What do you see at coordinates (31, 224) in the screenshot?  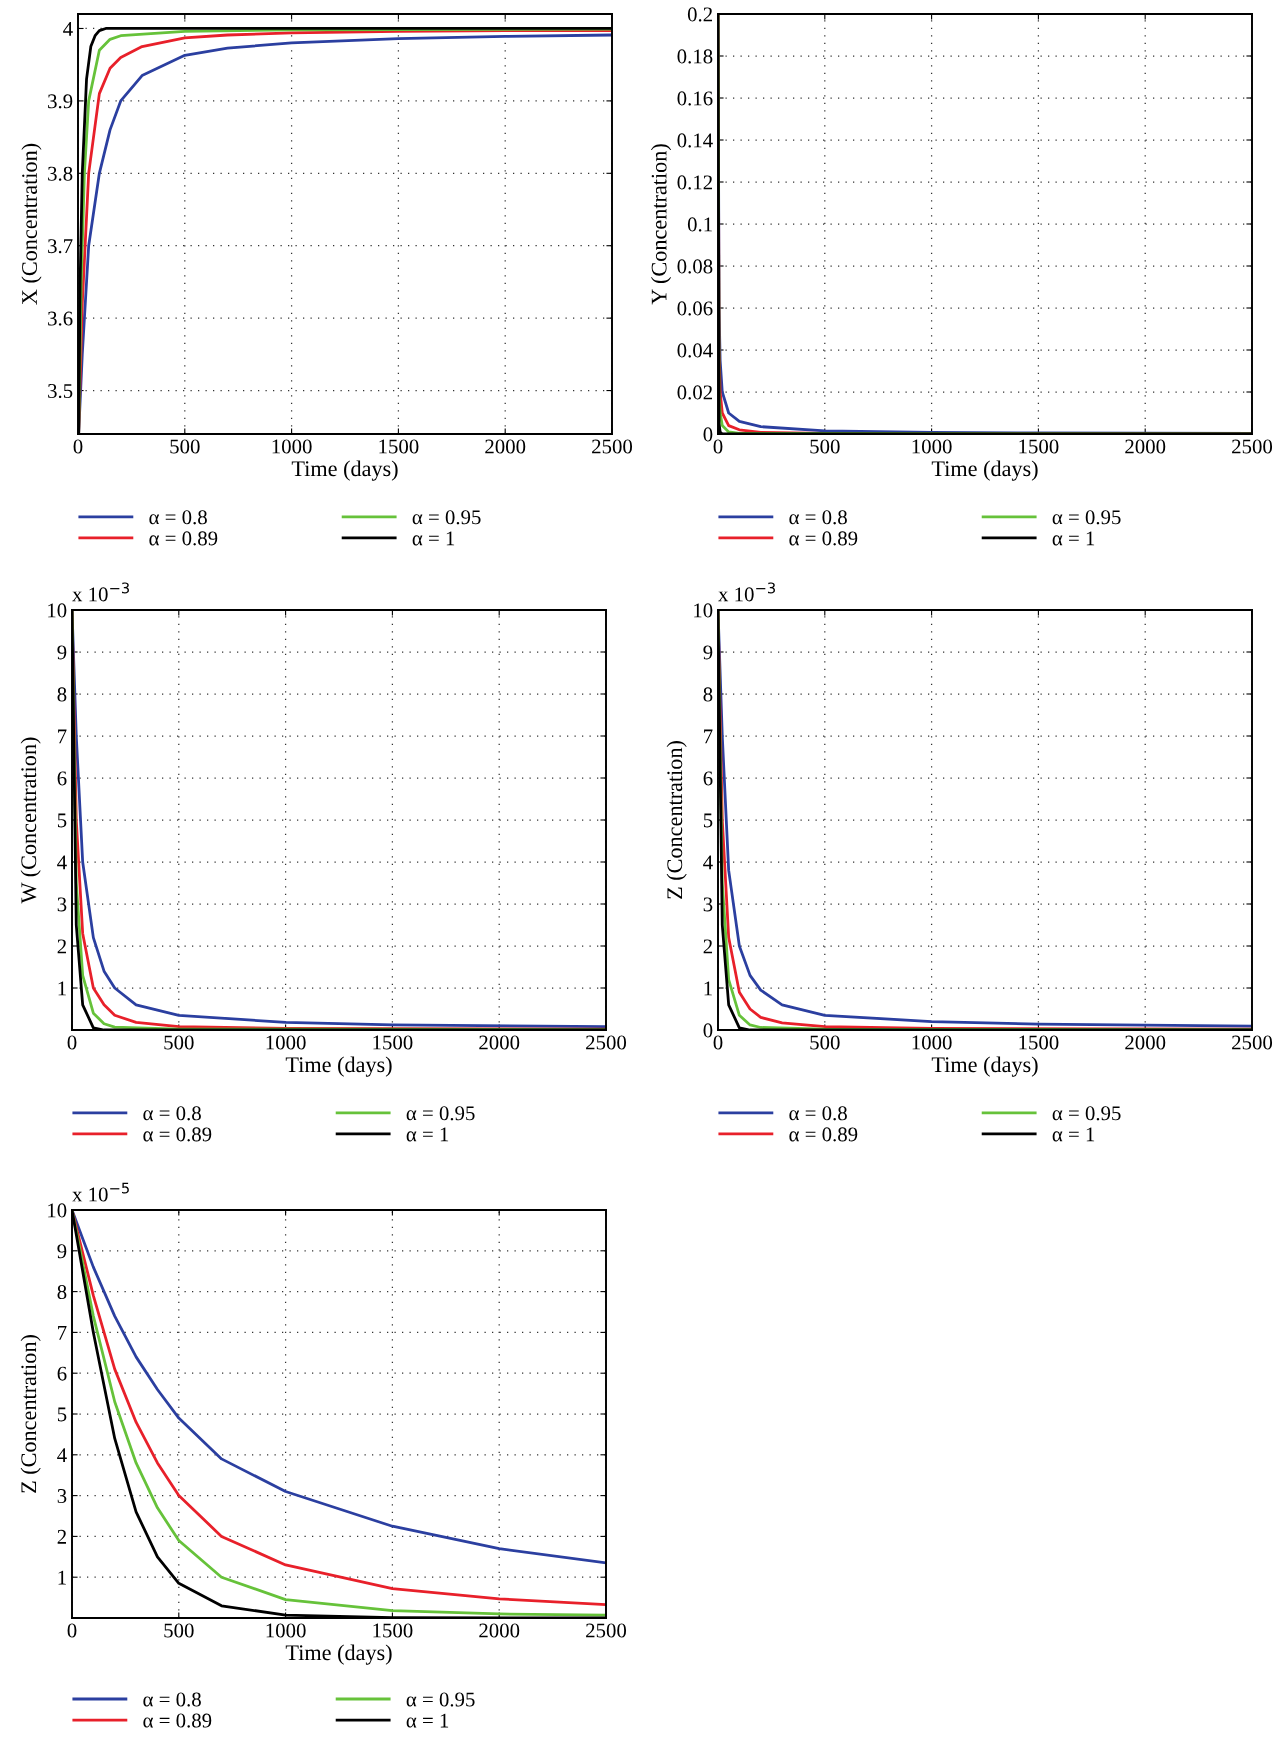 I see `y-axis-title: X (Concentration)` at bounding box center [31, 224].